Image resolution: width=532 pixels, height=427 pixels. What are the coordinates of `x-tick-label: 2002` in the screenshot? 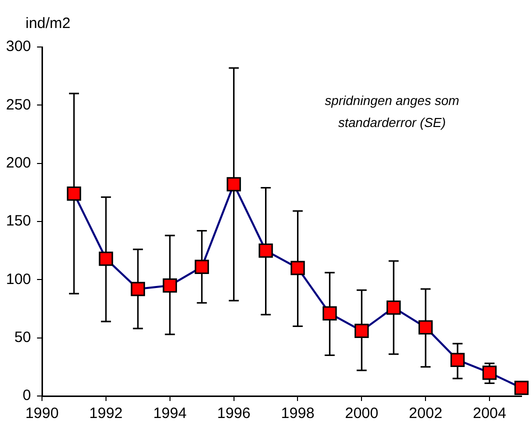 It's located at (425, 413).